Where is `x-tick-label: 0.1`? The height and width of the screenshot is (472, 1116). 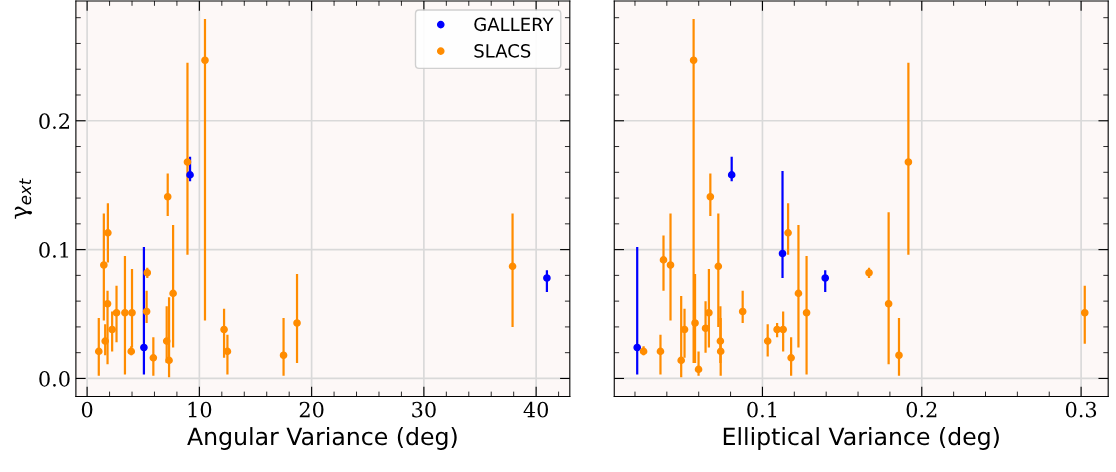
x-tick-label: 0.1 is located at coordinates (762, 409).